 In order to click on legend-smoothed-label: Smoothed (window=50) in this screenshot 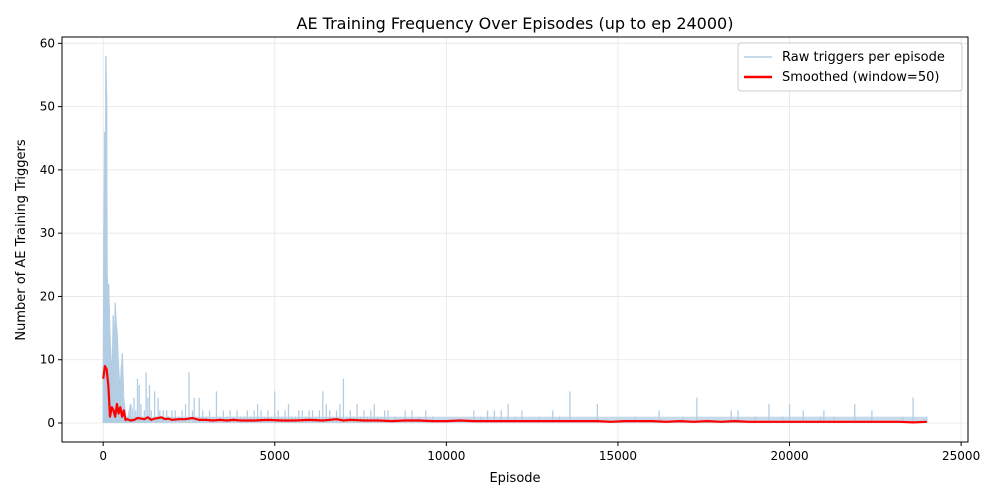, I will do `click(860, 77)`.